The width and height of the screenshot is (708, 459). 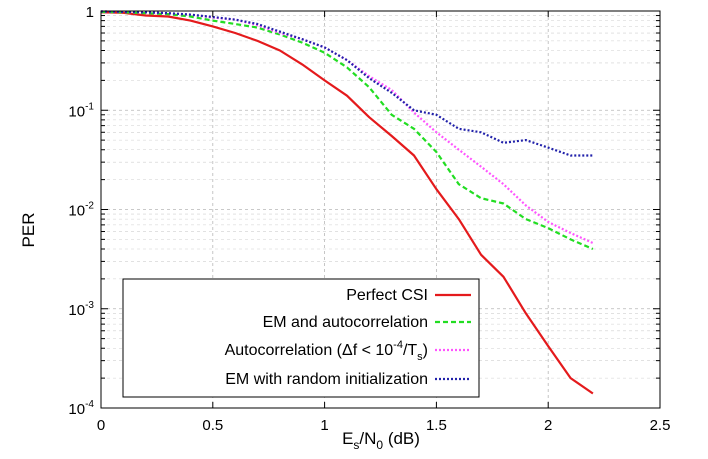 I want to click on legend-box, so click(x=301, y=338).